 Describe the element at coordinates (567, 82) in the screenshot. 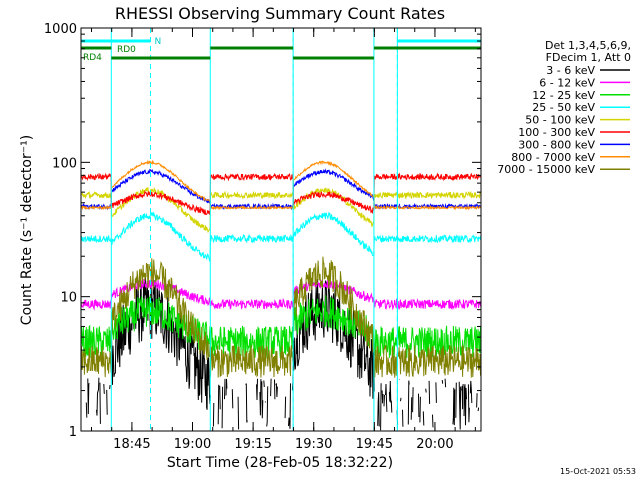

I see `legend-label-1: 6 - 12 keV` at that location.